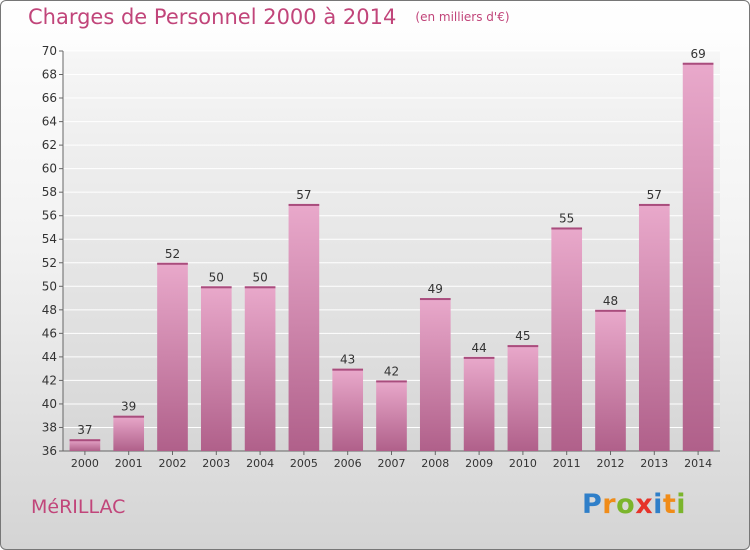 The image size is (750, 550). What do you see at coordinates (260, 463) in the screenshot?
I see `x-tick-label: 2004` at bounding box center [260, 463].